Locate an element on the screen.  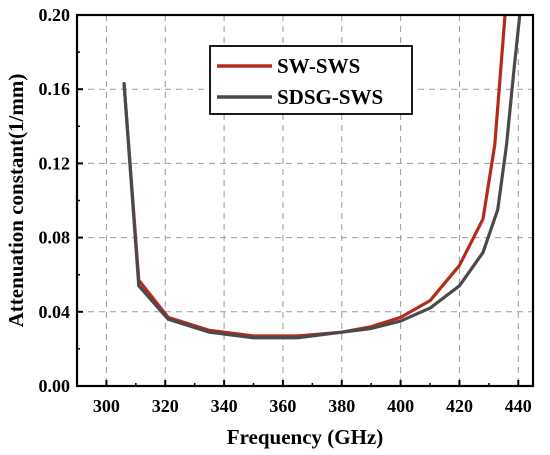
x-tick-label: 380 is located at coordinates (341, 406).